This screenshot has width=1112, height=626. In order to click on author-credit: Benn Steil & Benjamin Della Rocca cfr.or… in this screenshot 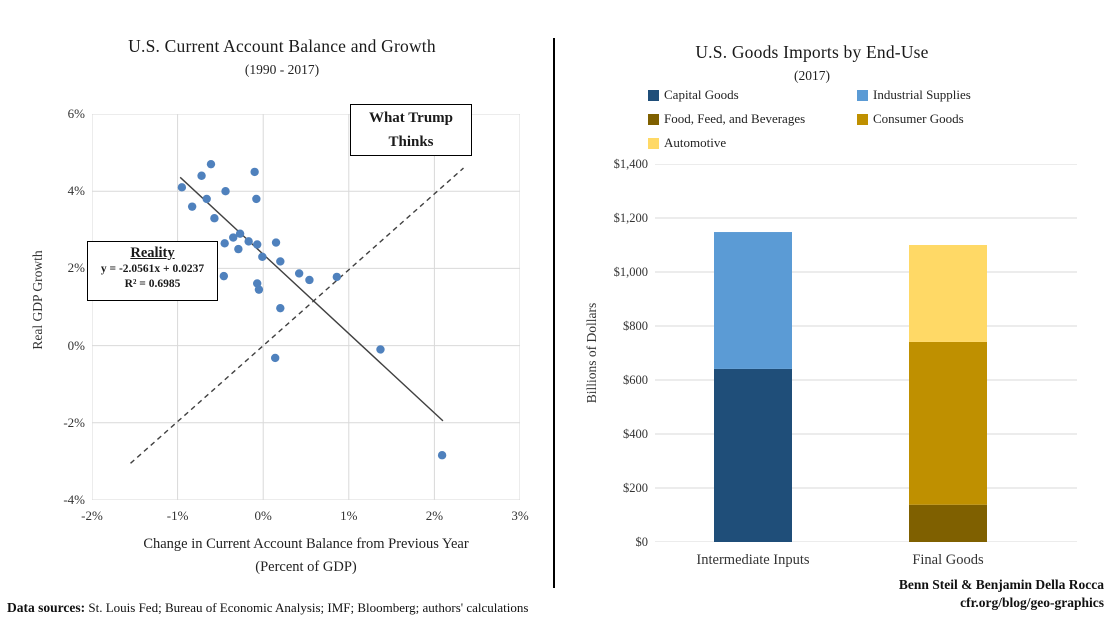, I will do `click(902, 594)`.